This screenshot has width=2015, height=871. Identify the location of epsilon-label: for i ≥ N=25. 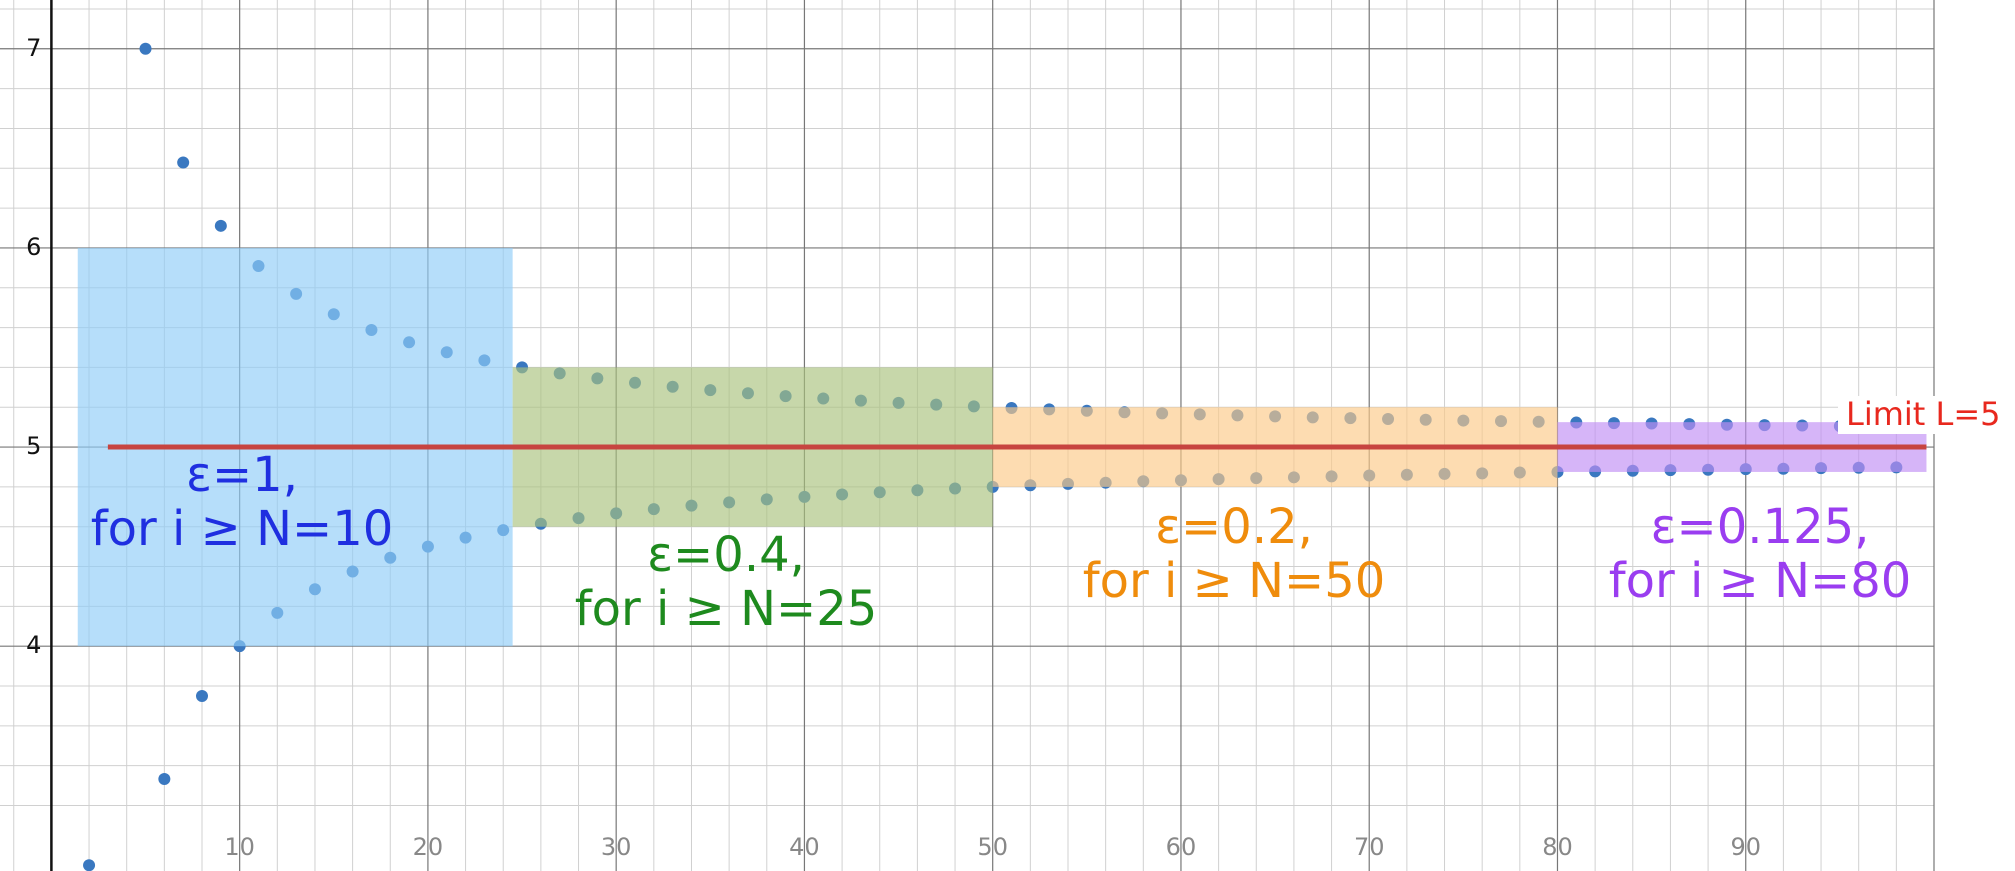
(726, 609).